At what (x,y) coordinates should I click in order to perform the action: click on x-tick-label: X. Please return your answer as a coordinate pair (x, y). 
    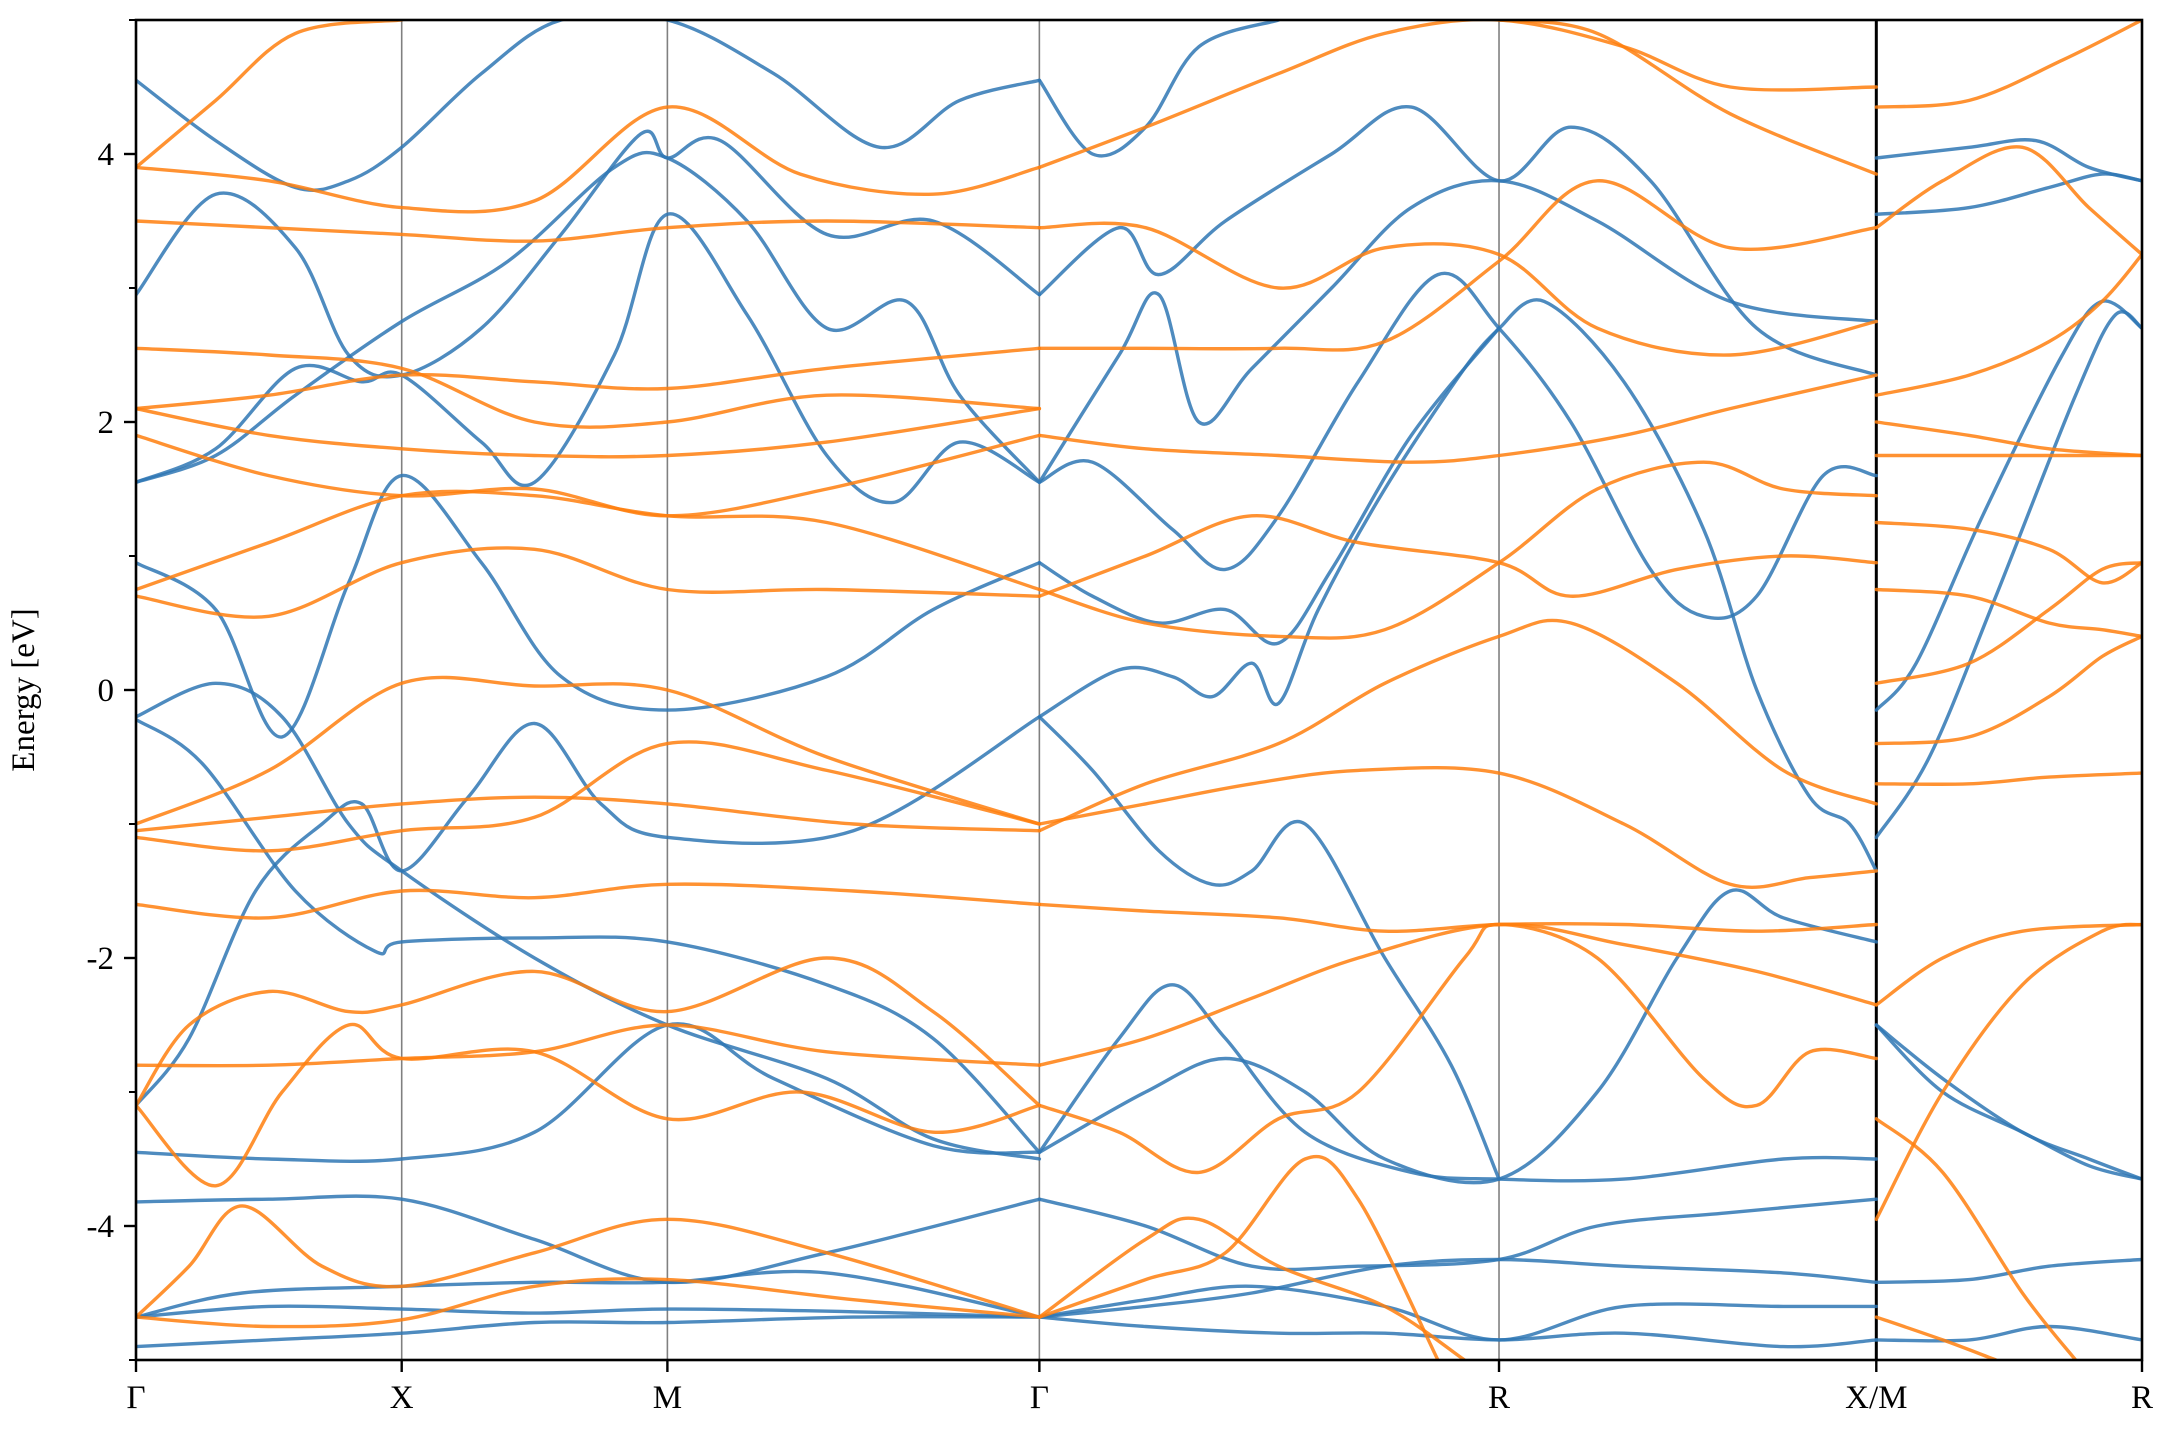
    Looking at the image, I should click on (402, 1398).